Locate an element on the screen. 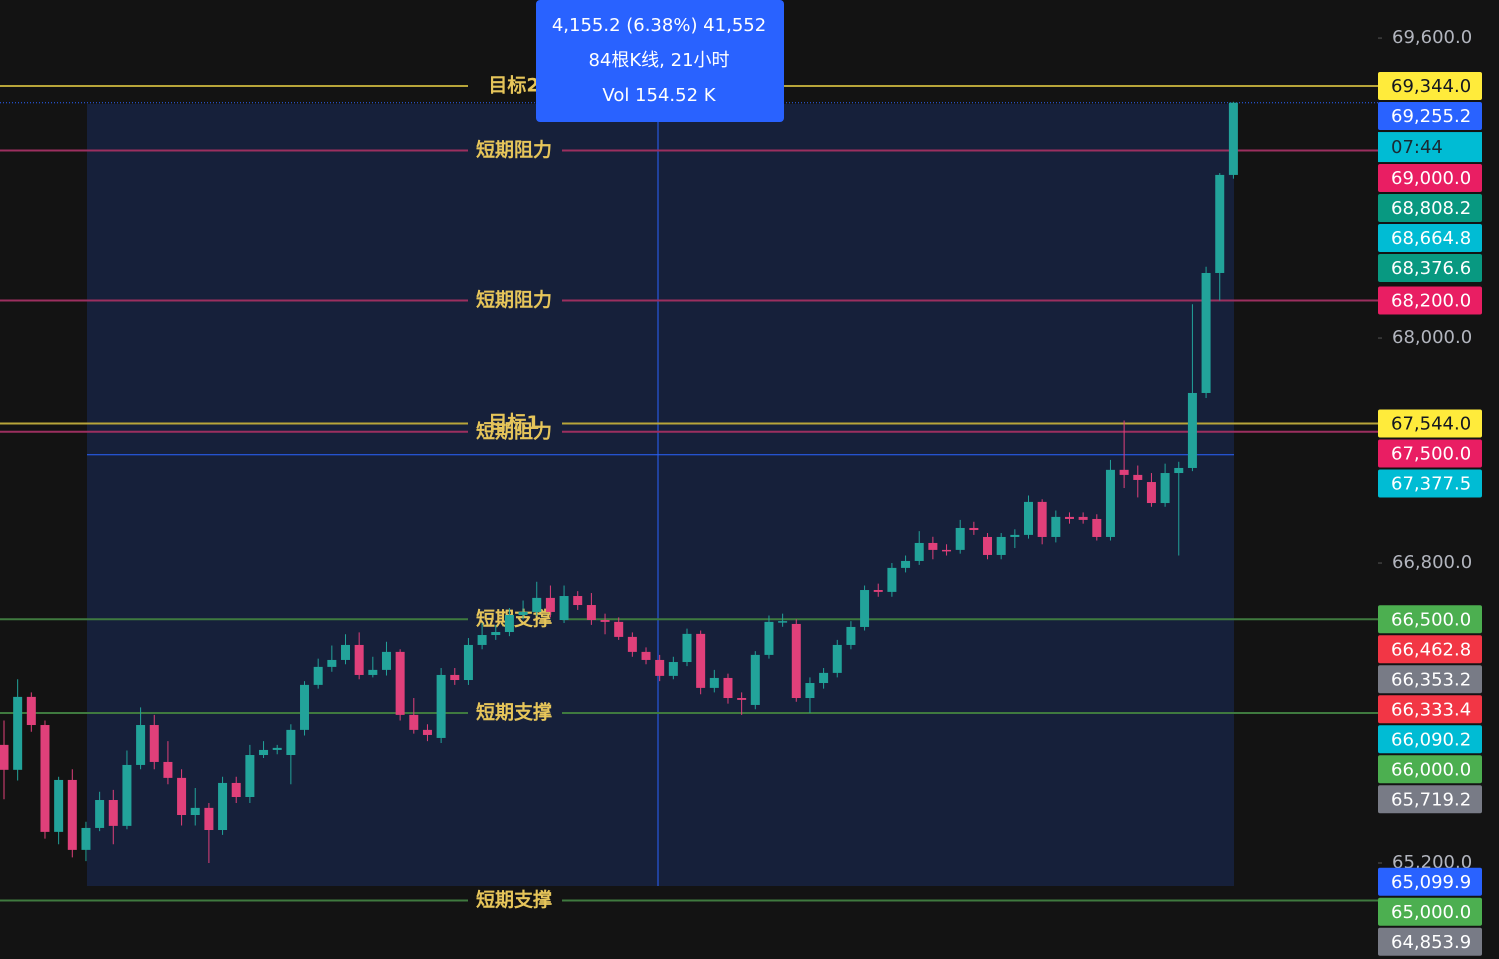 The height and width of the screenshot is (959, 1499). price-badge-label: 69,000.0 is located at coordinates (1431, 178).